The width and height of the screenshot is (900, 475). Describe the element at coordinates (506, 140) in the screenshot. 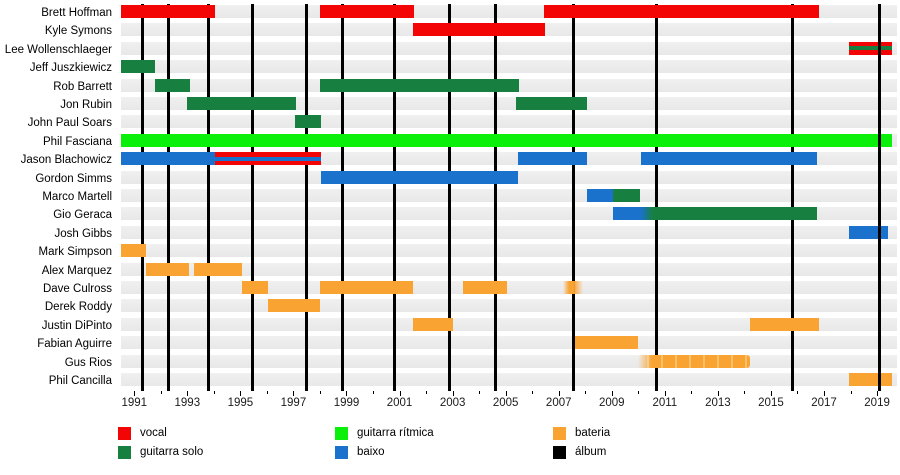

I see `membership-bar-guitarra-ritmica` at that location.